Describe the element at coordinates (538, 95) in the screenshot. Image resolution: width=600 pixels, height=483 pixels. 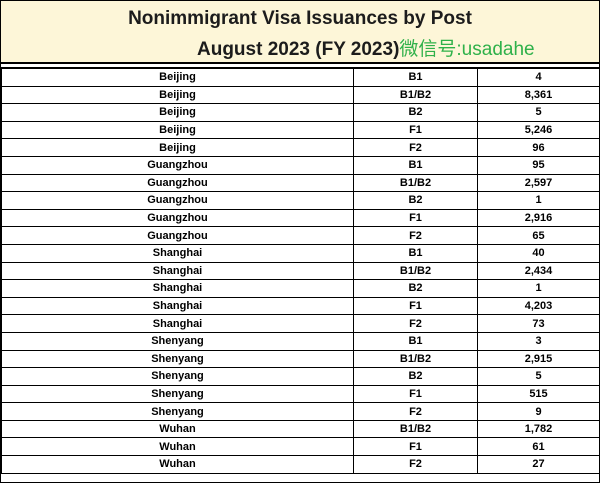
I see `issuance-count-cell: 8,361` at that location.